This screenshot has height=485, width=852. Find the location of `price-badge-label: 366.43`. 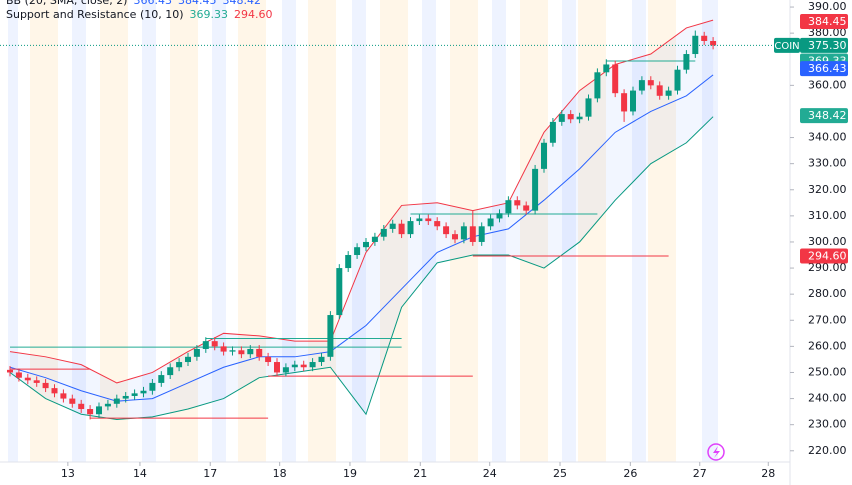

price-badge-label: 366.43 is located at coordinates (827, 68).